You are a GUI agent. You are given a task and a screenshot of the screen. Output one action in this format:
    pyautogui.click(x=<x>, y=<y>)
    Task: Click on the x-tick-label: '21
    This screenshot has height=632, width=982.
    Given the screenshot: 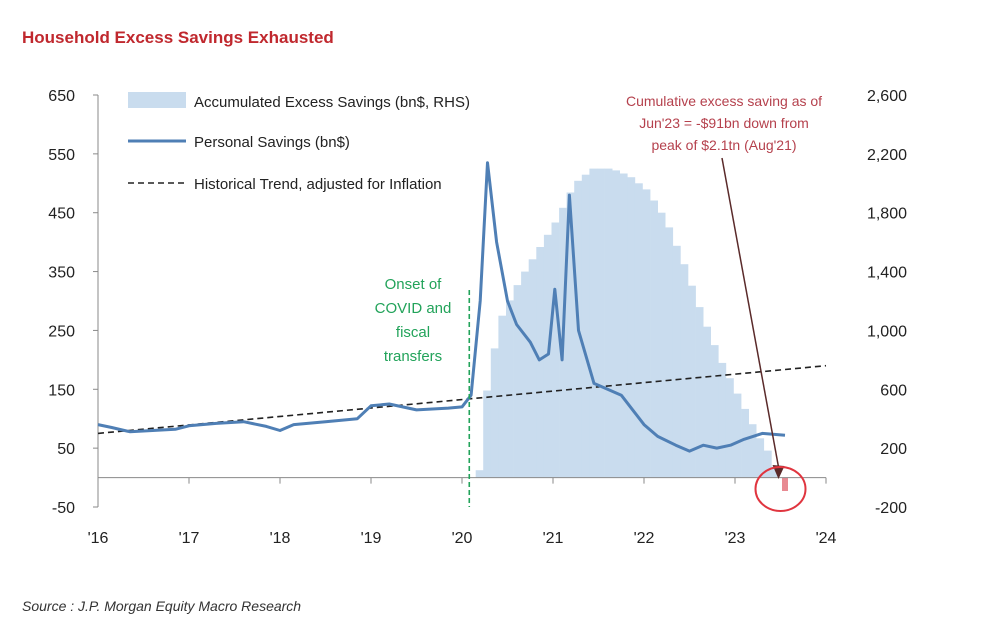 What is the action you would take?
    pyautogui.click(x=553, y=538)
    